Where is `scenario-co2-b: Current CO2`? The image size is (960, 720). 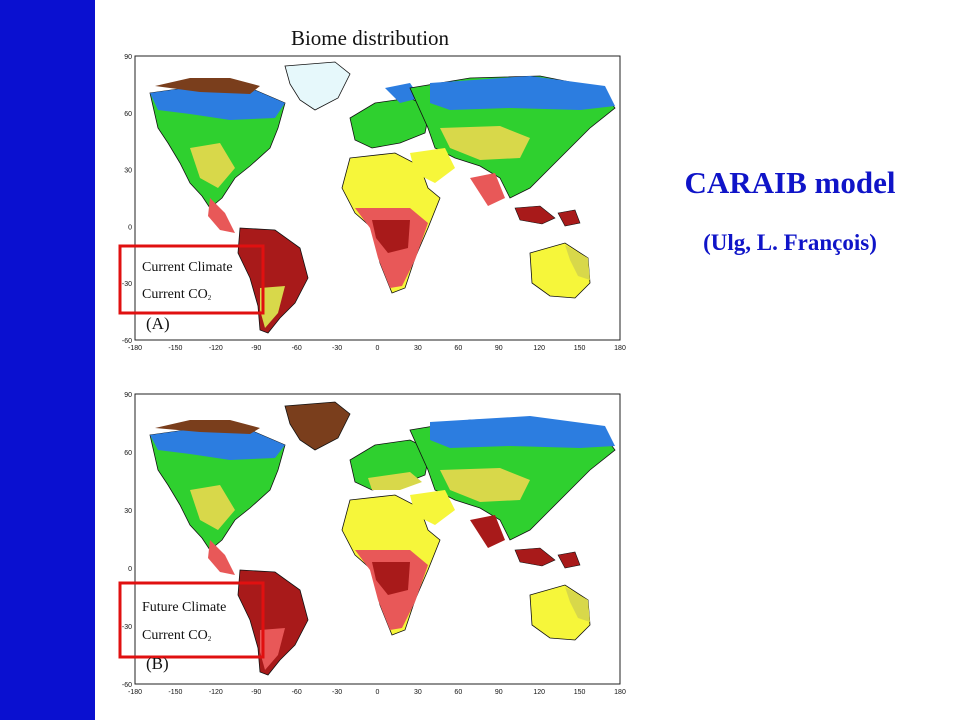
scenario-co2-b: Current CO2 is located at coordinates (177, 635).